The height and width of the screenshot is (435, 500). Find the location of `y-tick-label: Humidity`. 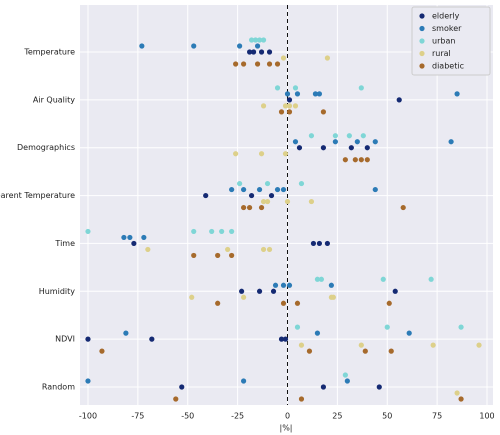

y-tick-label: Humidity is located at coordinates (57, 291).